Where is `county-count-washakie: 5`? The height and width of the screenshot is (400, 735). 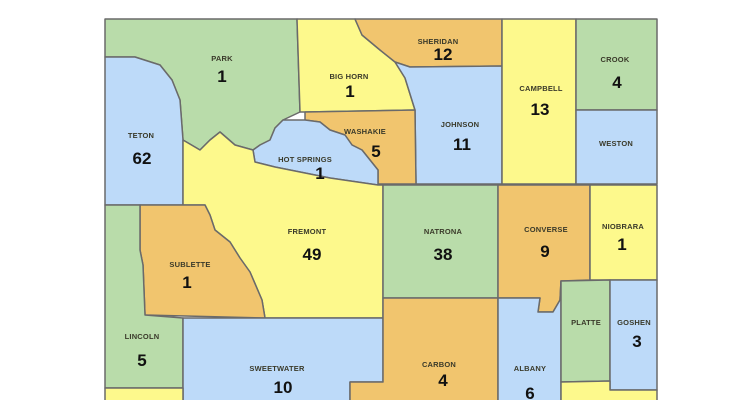 county-count-washakie: 5 is located at coordinates (375, 151).